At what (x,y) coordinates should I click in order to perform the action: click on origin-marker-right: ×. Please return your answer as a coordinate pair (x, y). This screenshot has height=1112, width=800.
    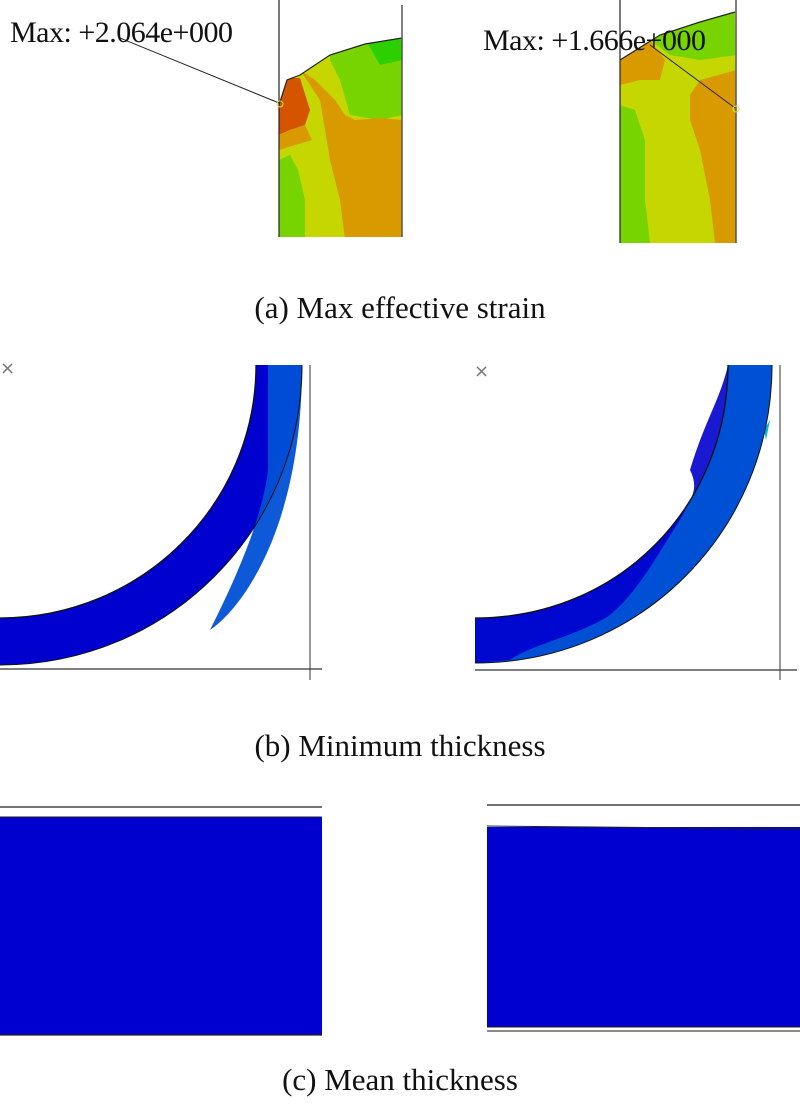
    Looking at the image, I should click on (482, 371).